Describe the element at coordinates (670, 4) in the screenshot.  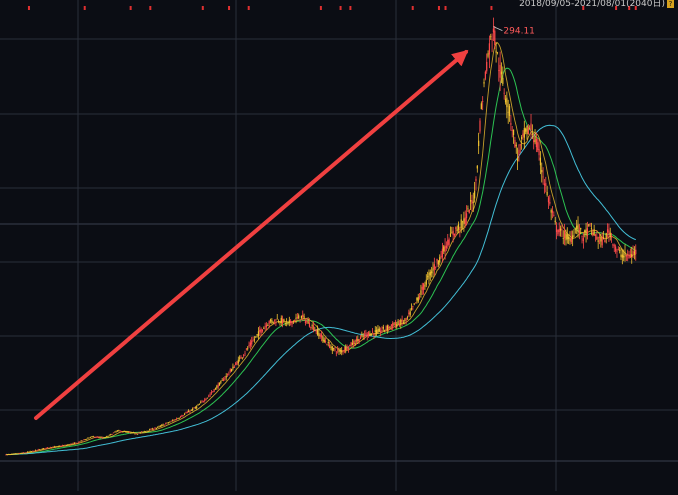
I see `help-badge-icon: ?` at that location.